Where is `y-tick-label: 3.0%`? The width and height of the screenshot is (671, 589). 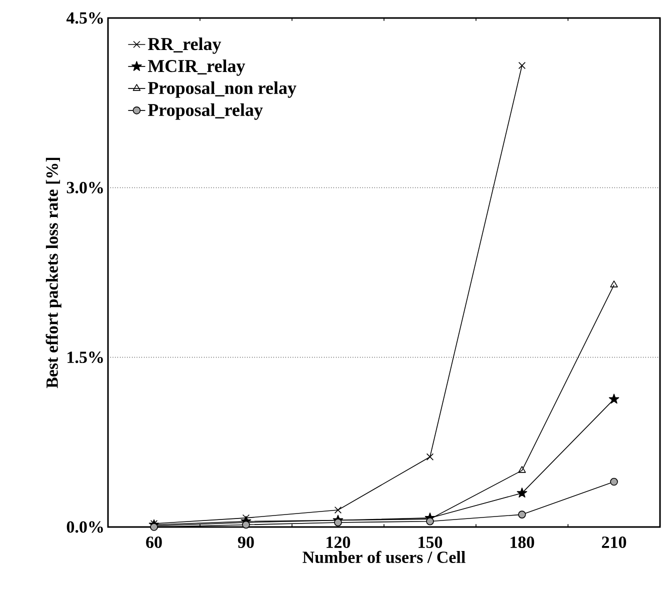
y-tick-label: 3.0% is located at coordinates (84, 188).